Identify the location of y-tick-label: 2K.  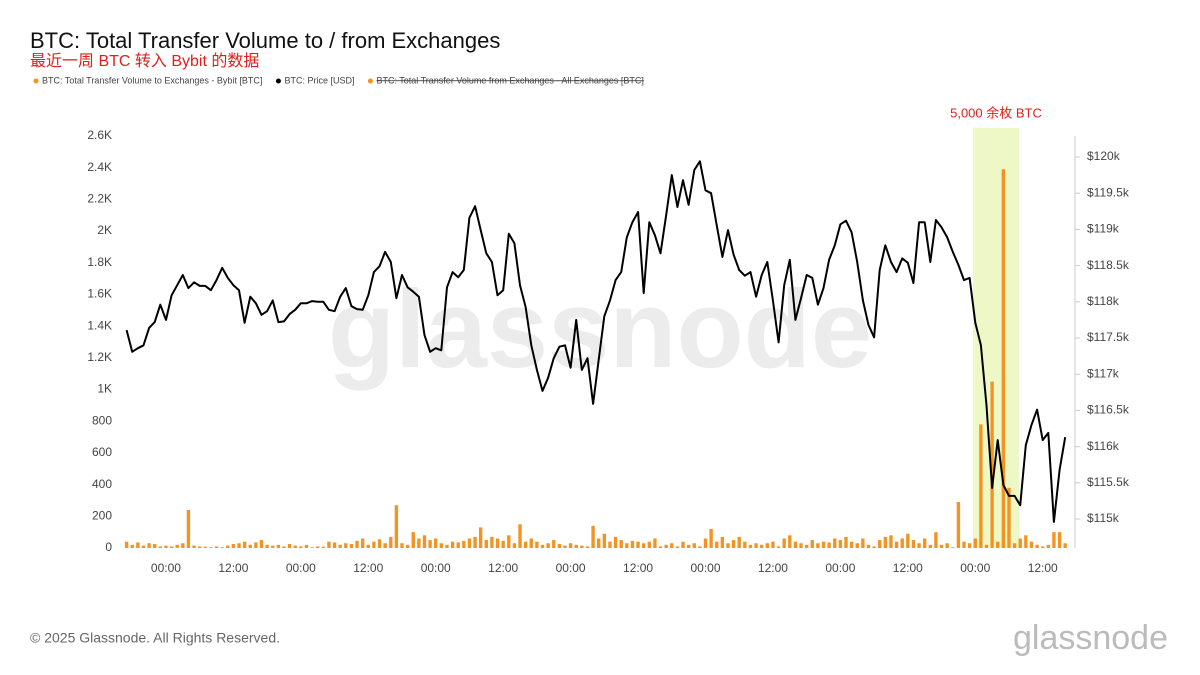
(104, 230).